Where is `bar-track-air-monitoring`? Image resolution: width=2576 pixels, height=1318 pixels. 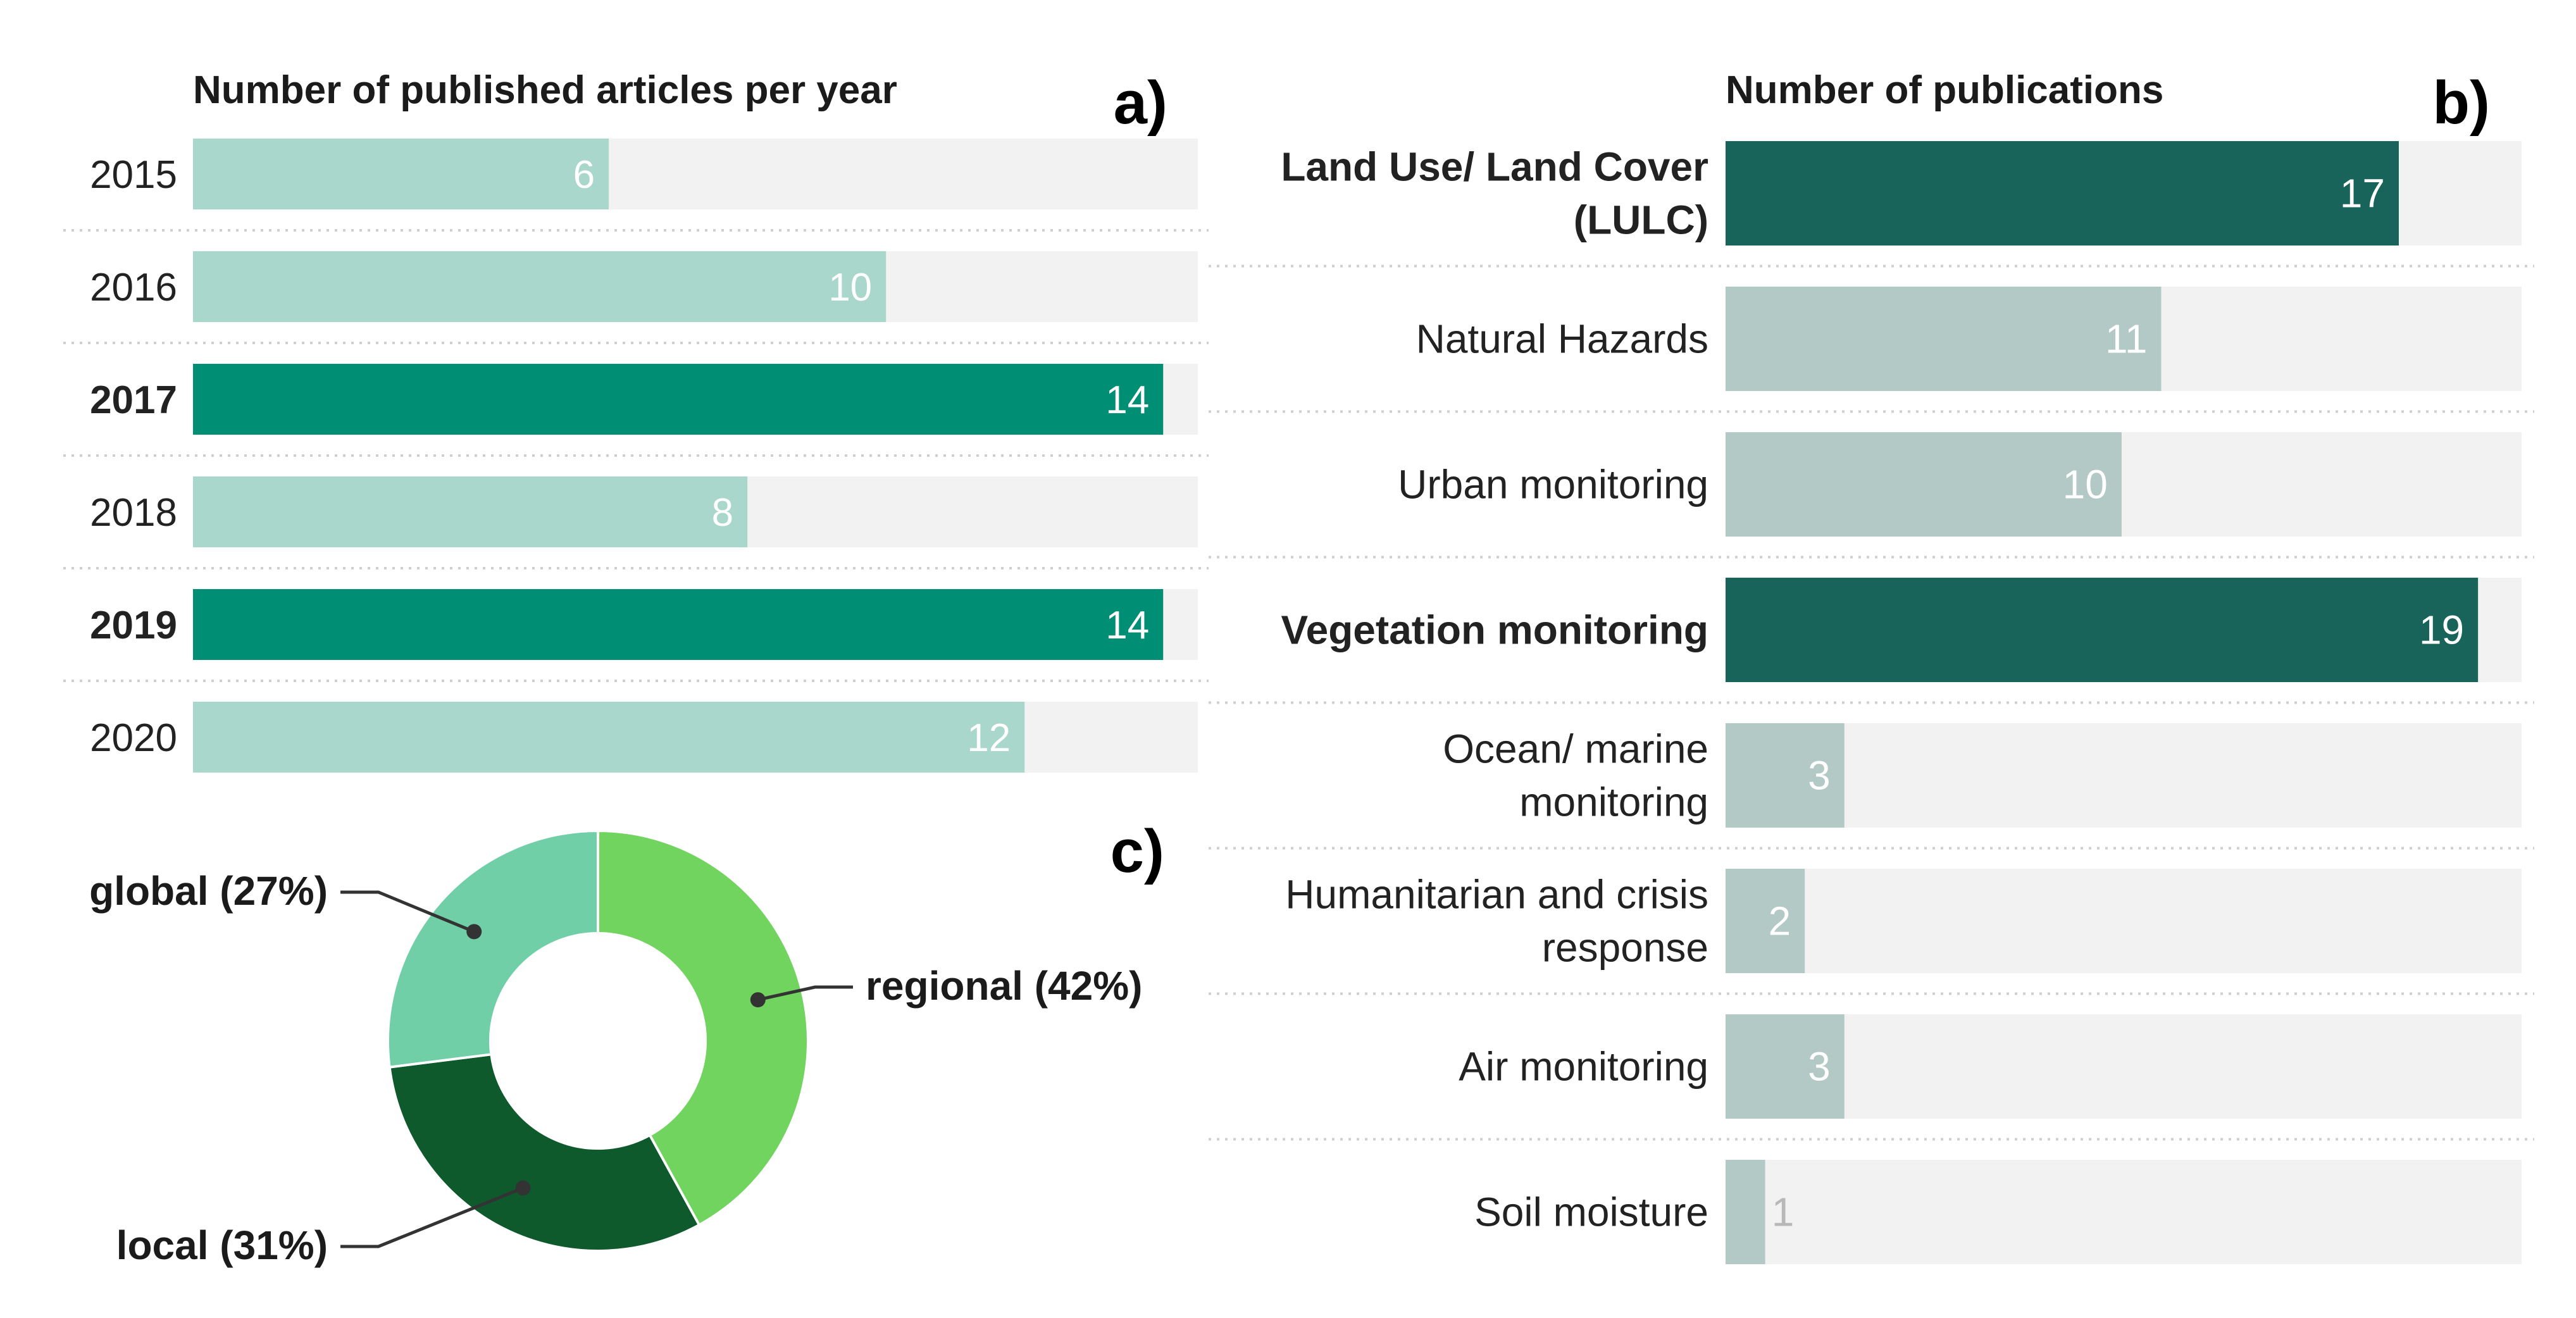 bar-track-air-monitoring is located at coordinates (2124, 1066).